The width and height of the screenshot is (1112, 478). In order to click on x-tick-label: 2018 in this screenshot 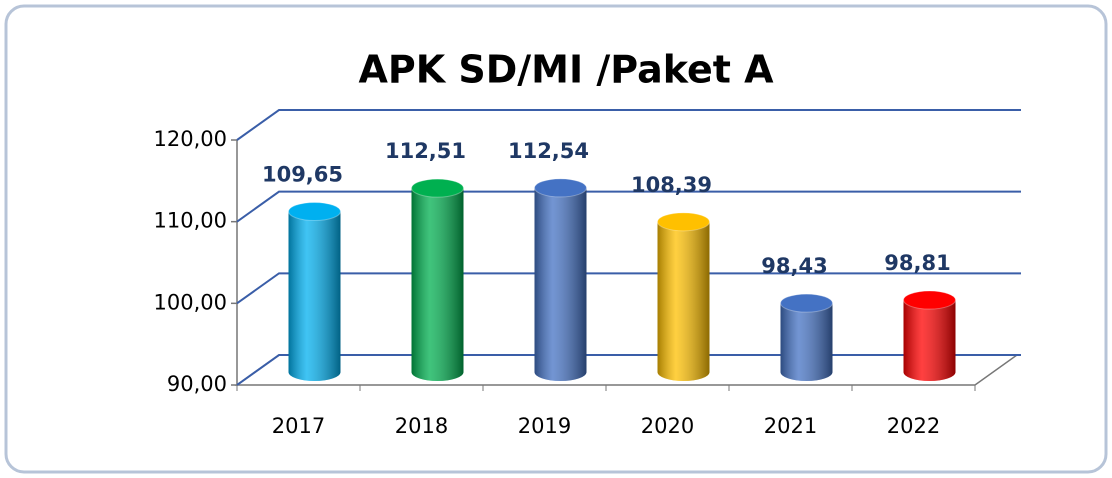, I will do `click(421, 426)`.